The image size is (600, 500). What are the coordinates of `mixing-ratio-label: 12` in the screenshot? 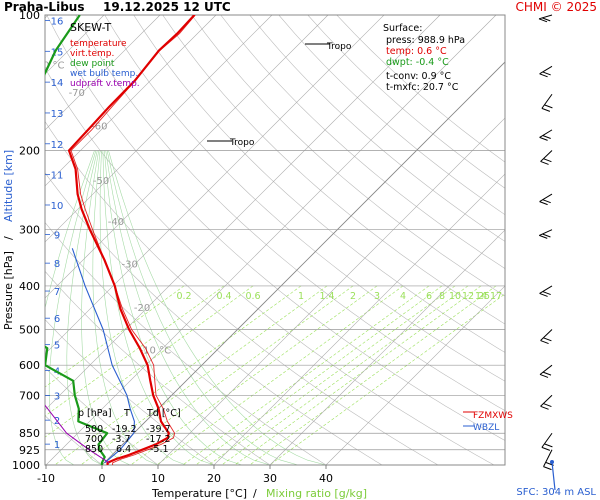 It's located at (468, 296).